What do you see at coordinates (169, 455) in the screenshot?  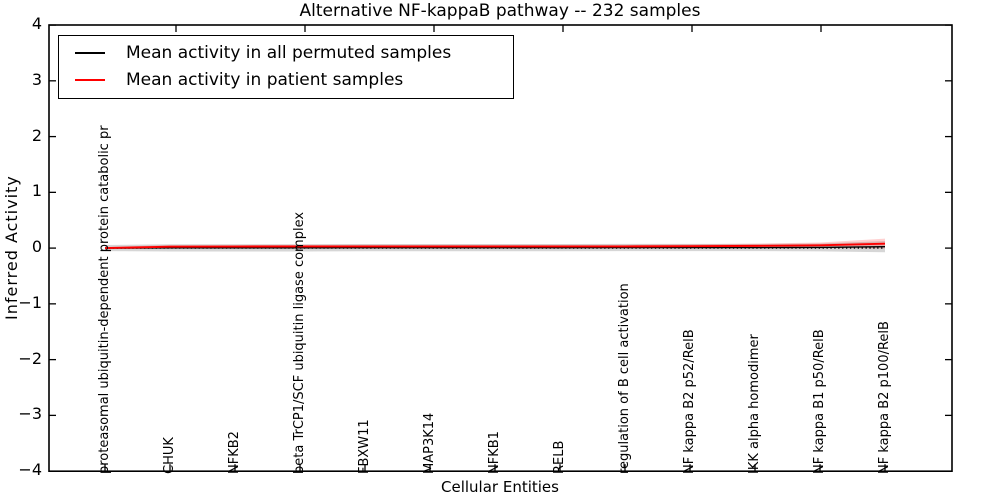 I see `x-tick-label: CHUK` at bounding box center [169, 455].